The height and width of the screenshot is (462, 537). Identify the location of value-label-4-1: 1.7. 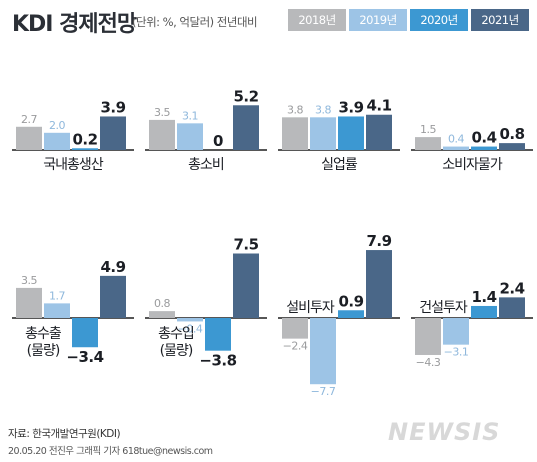
(57, 295).